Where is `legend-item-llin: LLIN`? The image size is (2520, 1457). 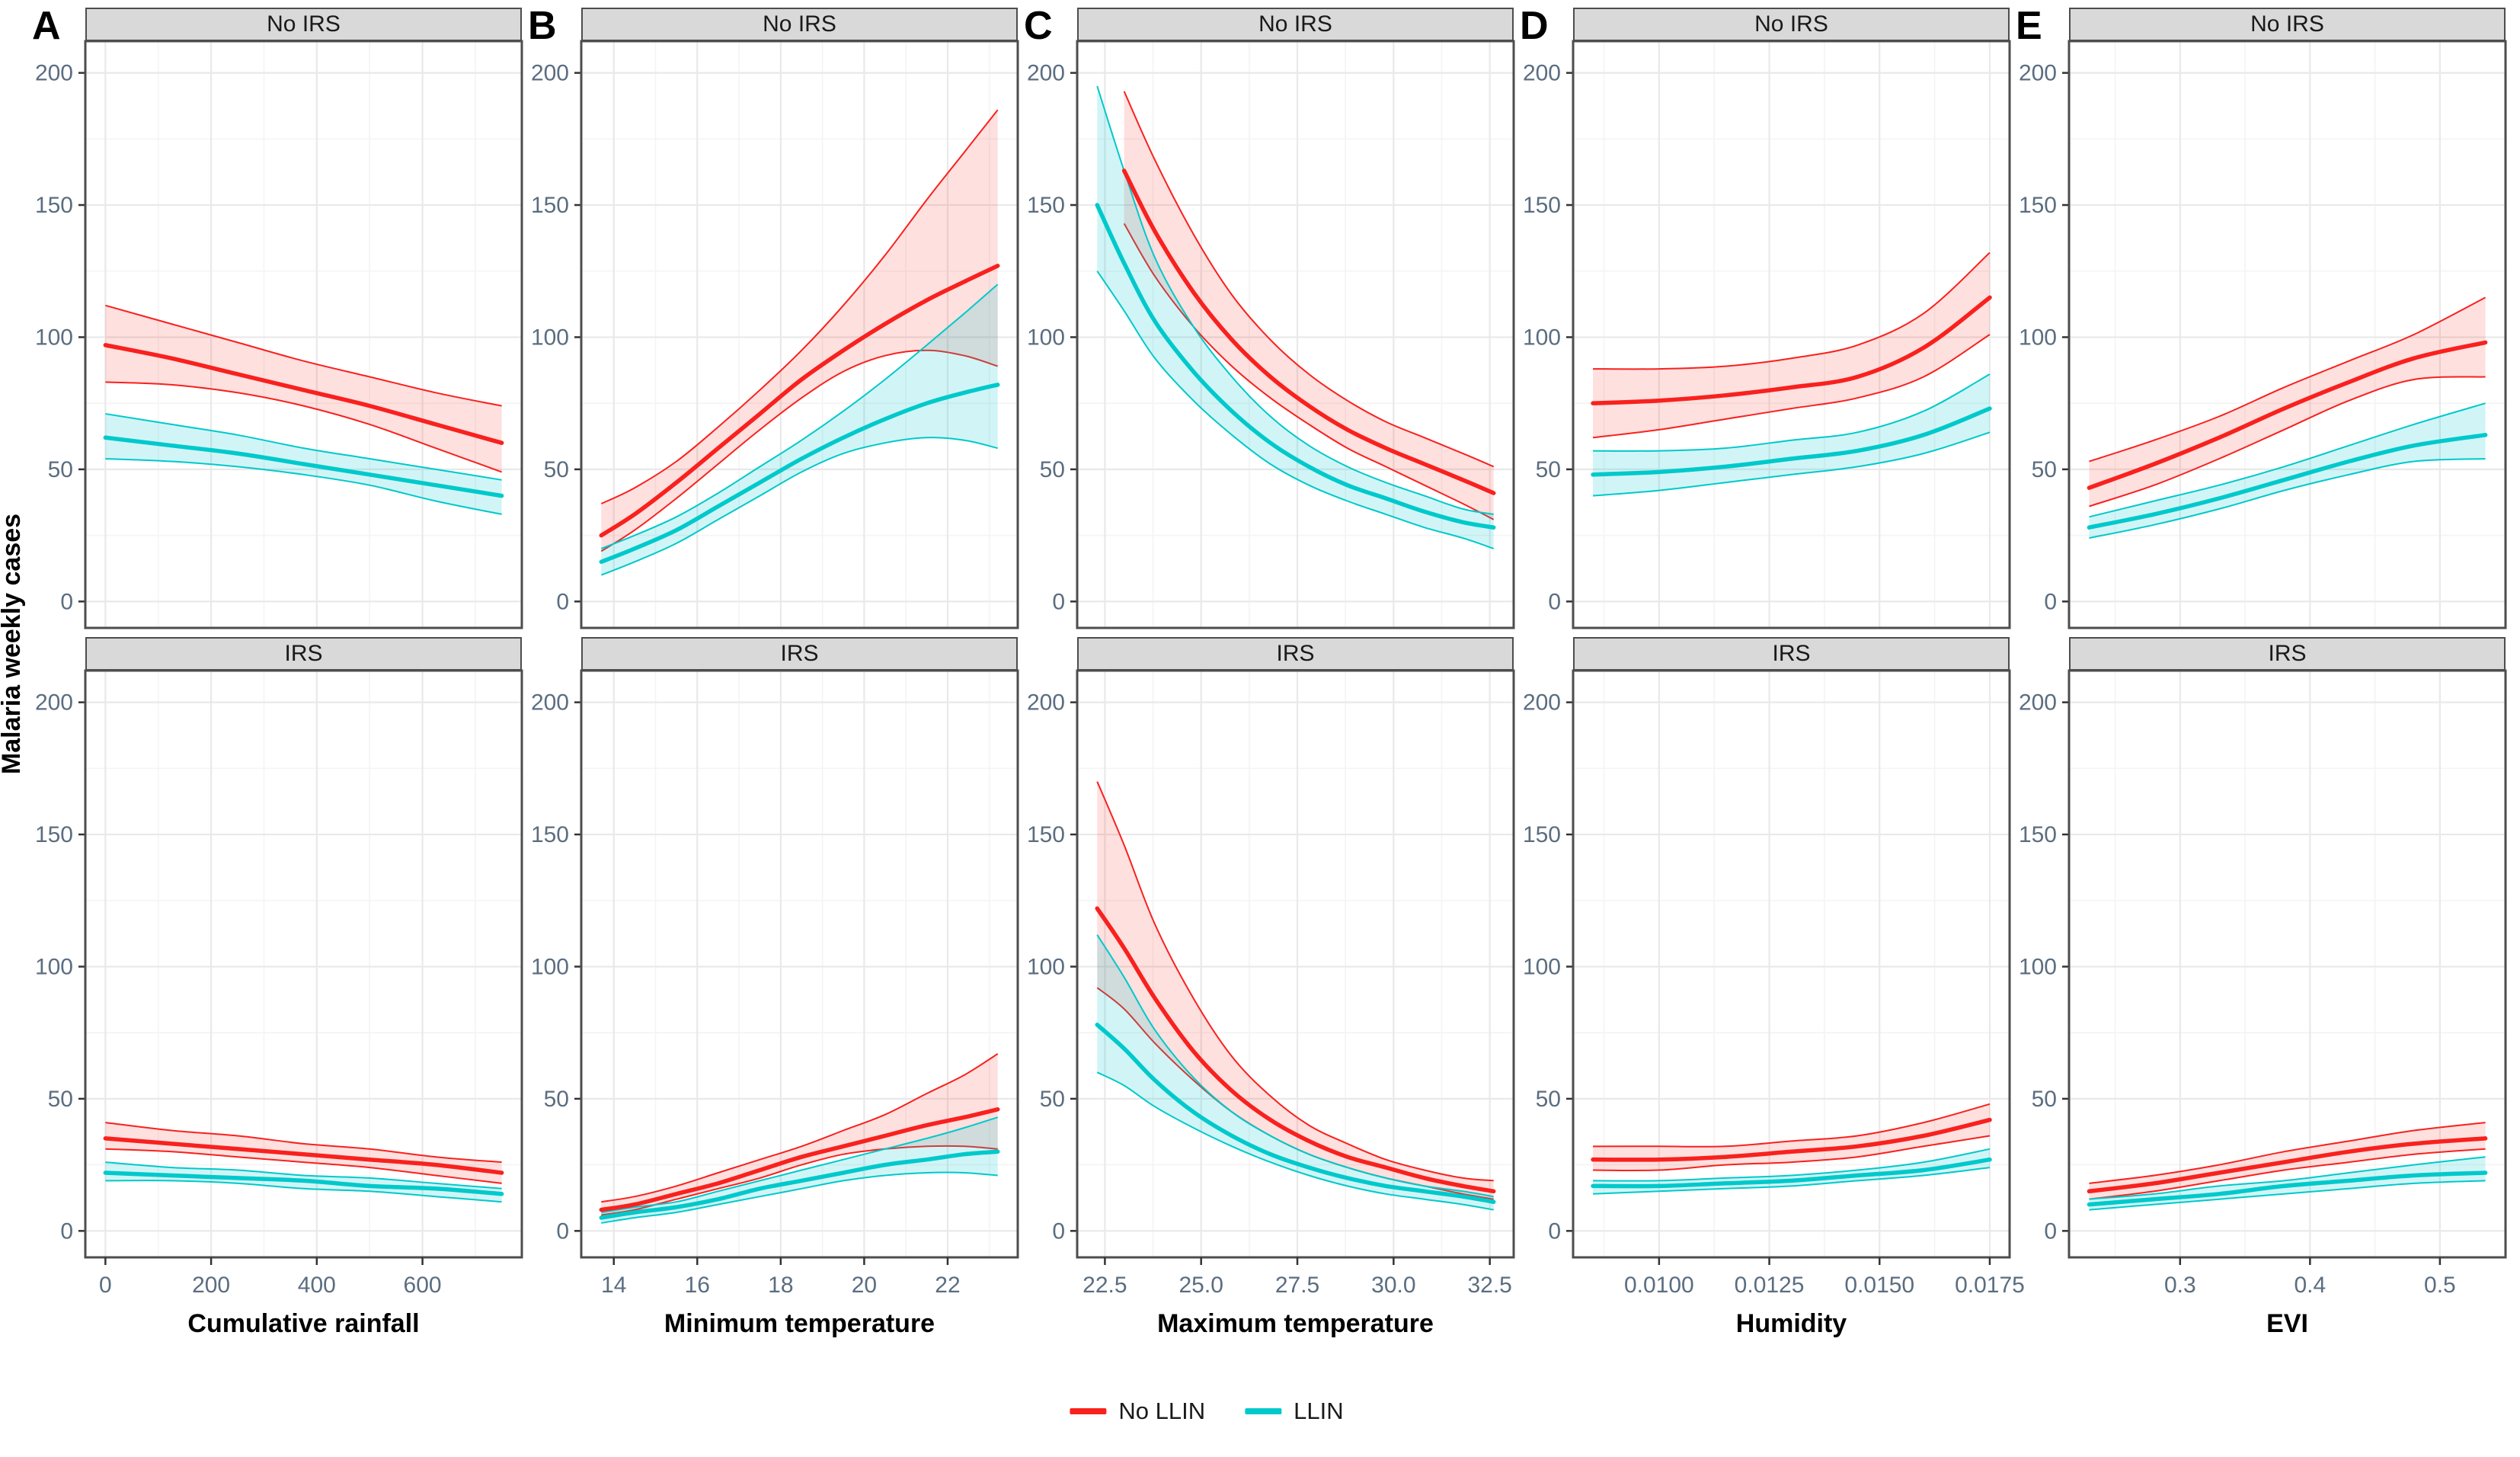 legend-item-llin: LLIN is located at coordinates (1294, 1411).